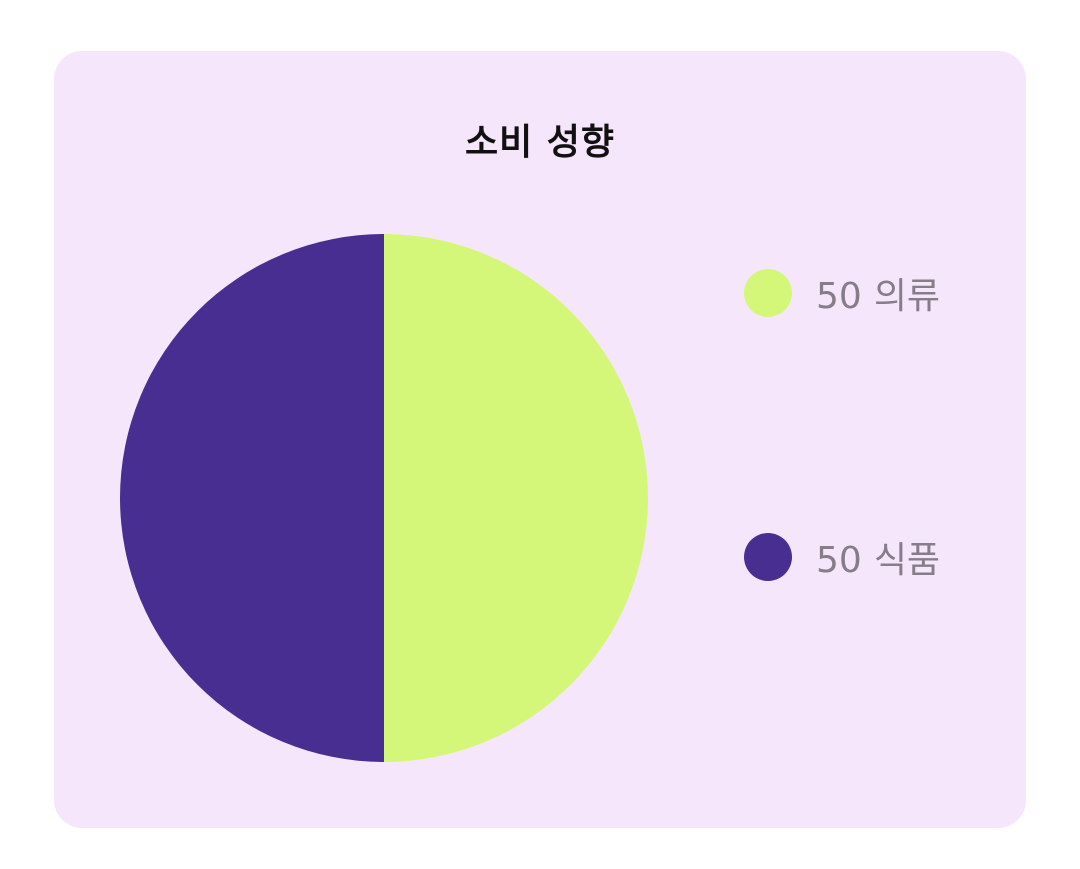 The width and height of the screenshot is (1080, 869). Describe the element at coordinates (907, 296) in the screenshot. I see `legend-category-clothing: 의류` at that location.